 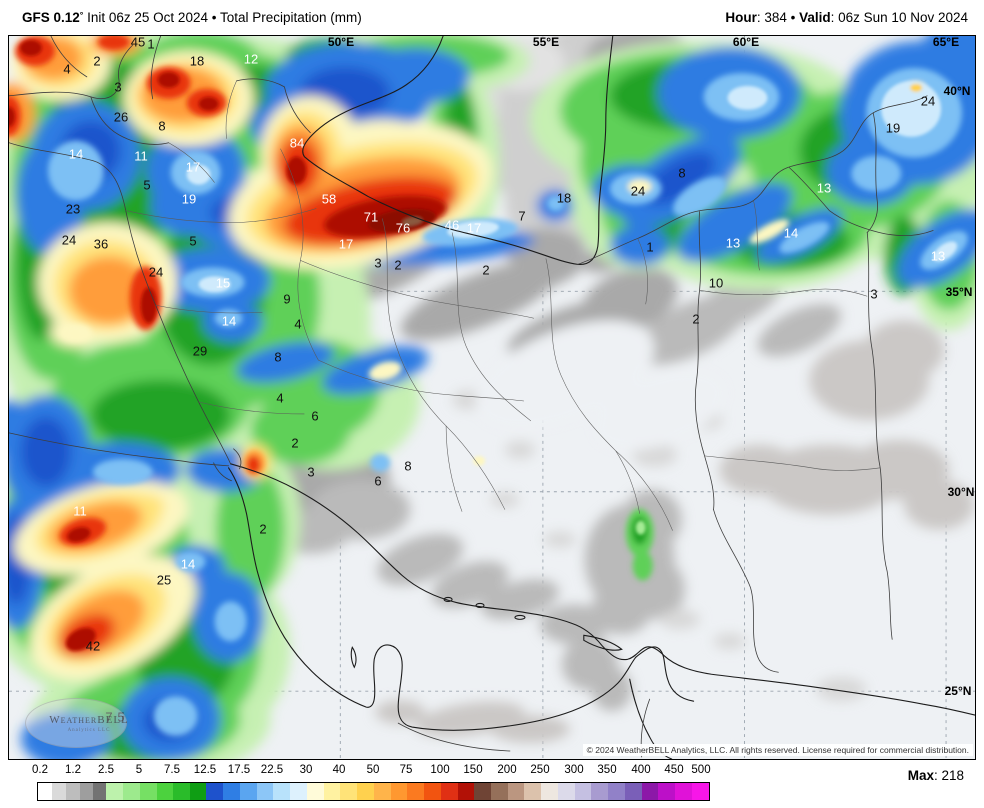 I want to click on map-valid-time: Hour: 384 • Valid: 06z Sun 10 Nov 2024, so click(x=846, y=17).